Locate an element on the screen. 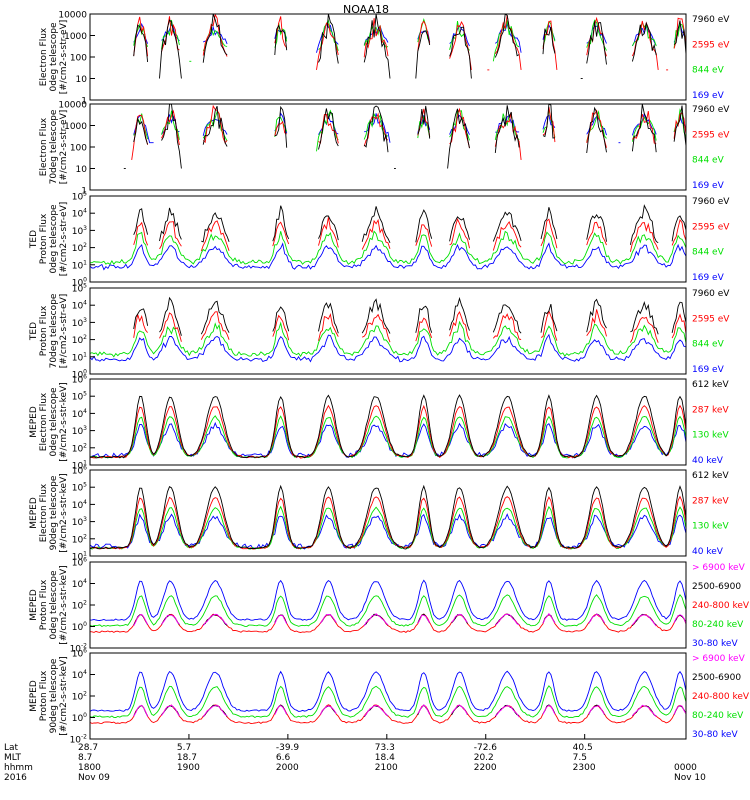  footer-value: 7.5 is located at coordinates (580, 758).